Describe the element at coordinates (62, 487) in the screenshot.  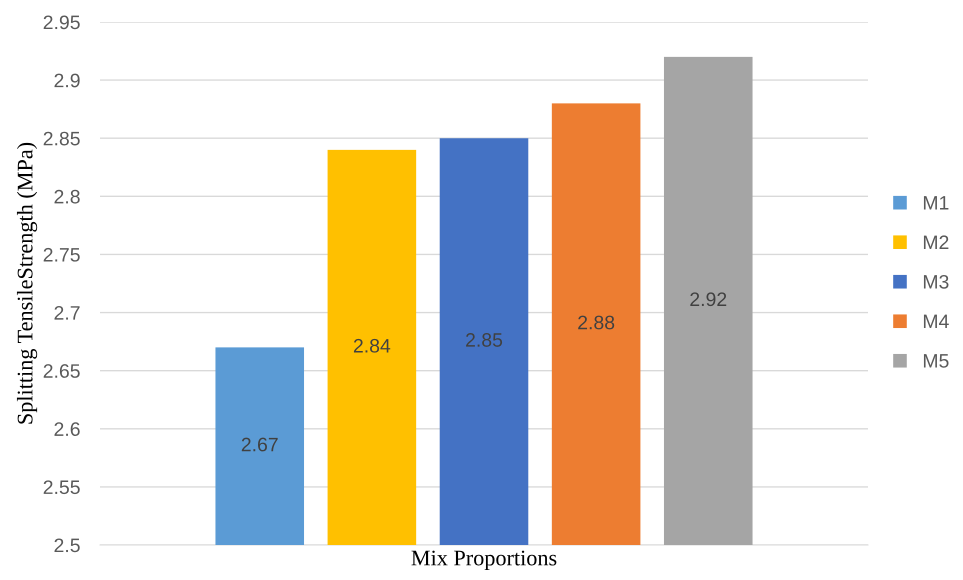
I see `y-tick-label: 2.55` at that location.